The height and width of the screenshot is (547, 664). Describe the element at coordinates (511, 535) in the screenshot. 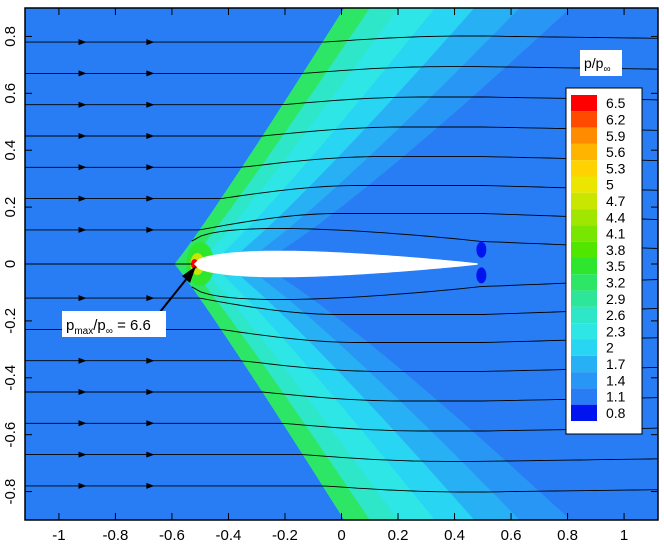

I see `x-tick-label: 0.6` at that location.